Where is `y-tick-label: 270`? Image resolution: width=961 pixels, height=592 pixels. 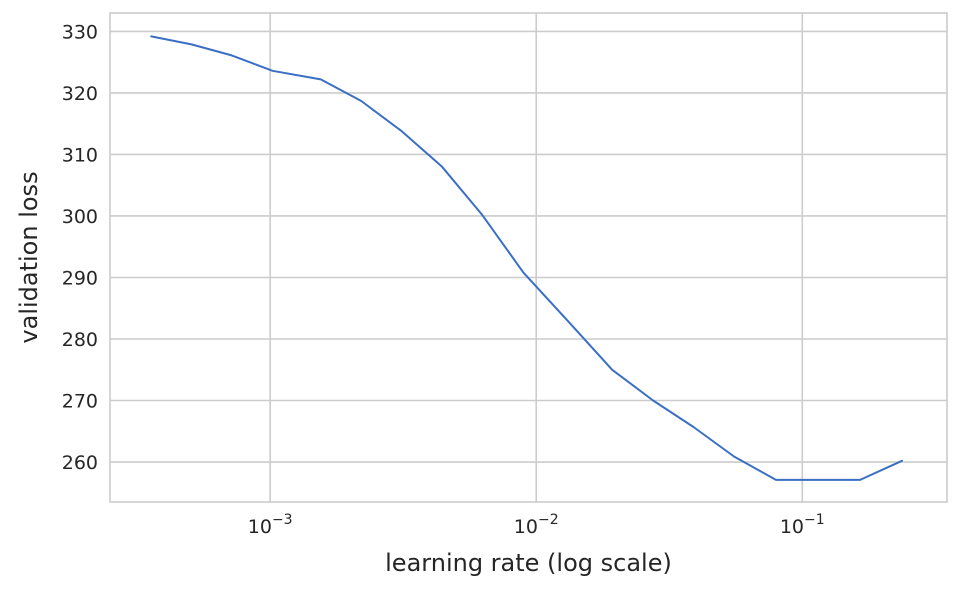 y-tick-label: 270 is located at coordinates (80, 402).